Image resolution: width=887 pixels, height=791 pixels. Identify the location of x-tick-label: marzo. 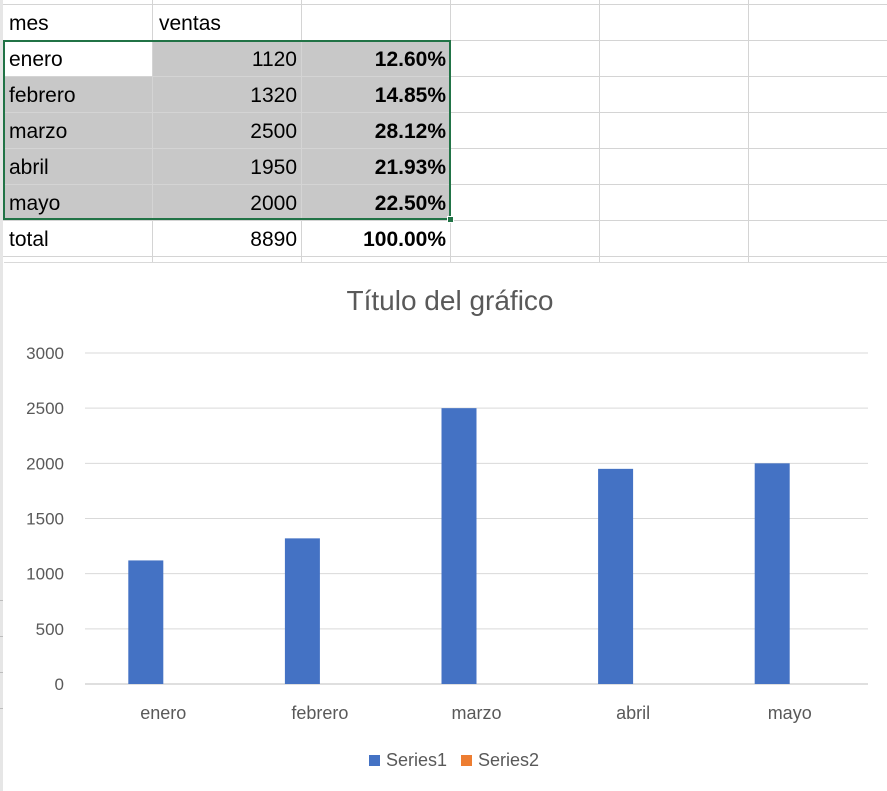
(476, 713).